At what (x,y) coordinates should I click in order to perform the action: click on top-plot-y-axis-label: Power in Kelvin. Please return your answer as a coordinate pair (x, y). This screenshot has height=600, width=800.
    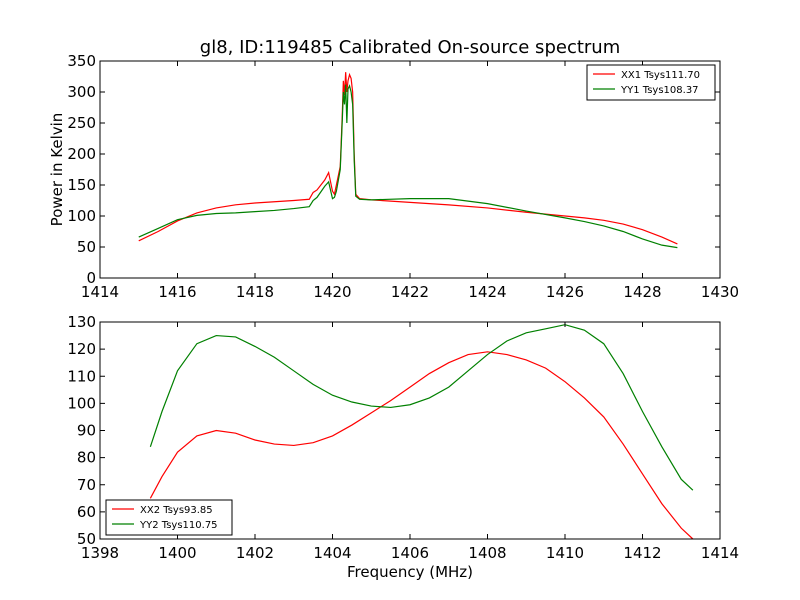
    Looking at the image, I should click on (57, 170).